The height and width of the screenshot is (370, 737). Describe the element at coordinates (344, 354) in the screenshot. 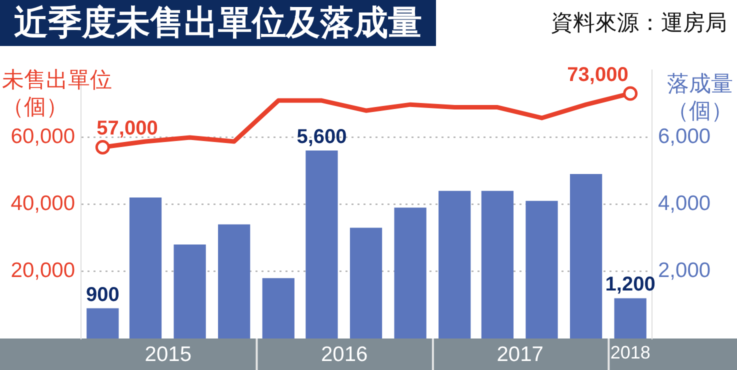

I see `x-tick-label: 2016` at that location.